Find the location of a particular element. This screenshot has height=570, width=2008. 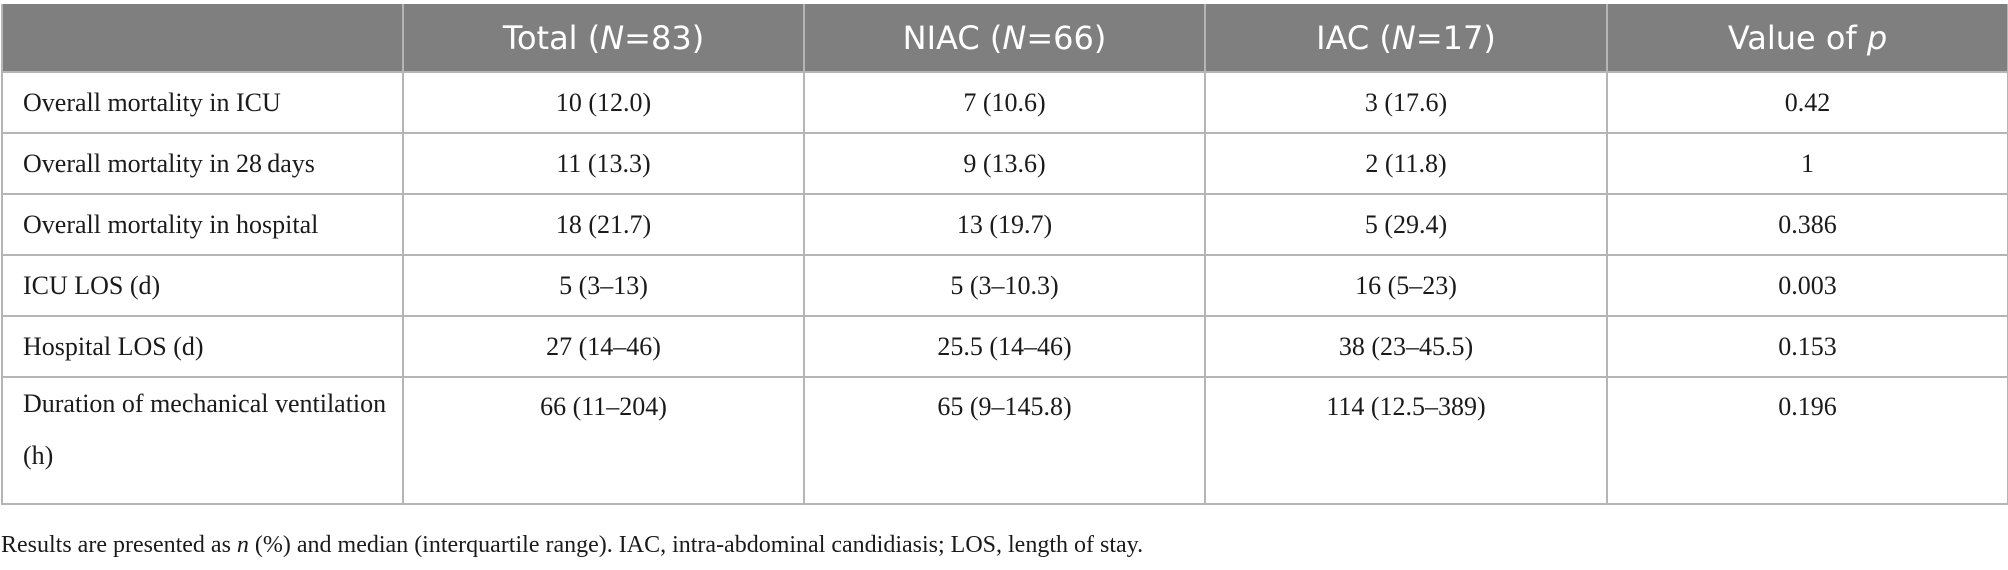

header-text: NIAC ( is located at coordinates (952, 37).